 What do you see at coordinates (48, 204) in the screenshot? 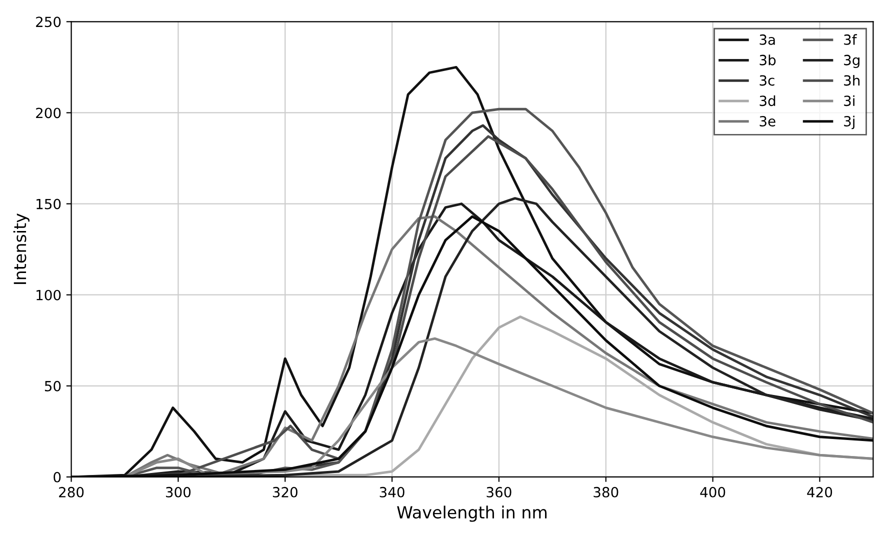
I see `y-tick-label: 150` at bounding box center [48, 204].